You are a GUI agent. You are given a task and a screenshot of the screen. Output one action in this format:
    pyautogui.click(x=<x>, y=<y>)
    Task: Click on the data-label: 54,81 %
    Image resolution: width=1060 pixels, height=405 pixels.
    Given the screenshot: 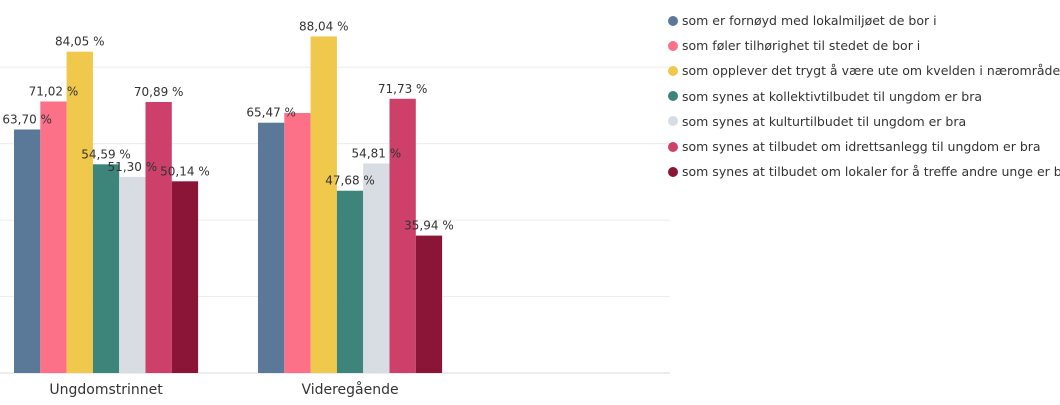 What is the action you would take?
    pyautogui.click(x=377, y=153)
    